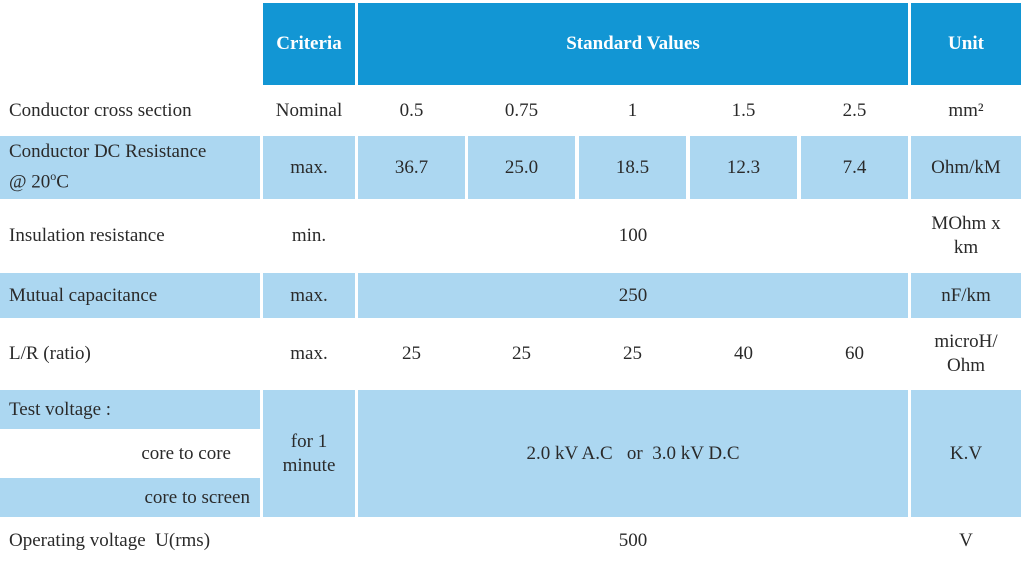 The image size is (1024, 561). I want to click on label-insulation: Insulation resistance, so click(87, 235).